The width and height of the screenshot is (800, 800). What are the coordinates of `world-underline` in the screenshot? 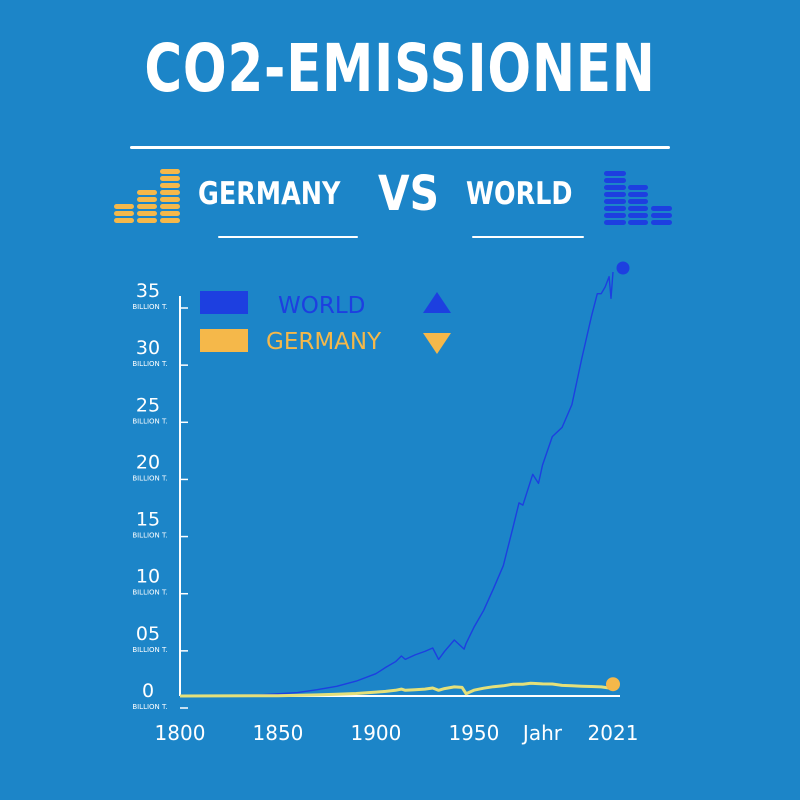 It's located at (528, 237).